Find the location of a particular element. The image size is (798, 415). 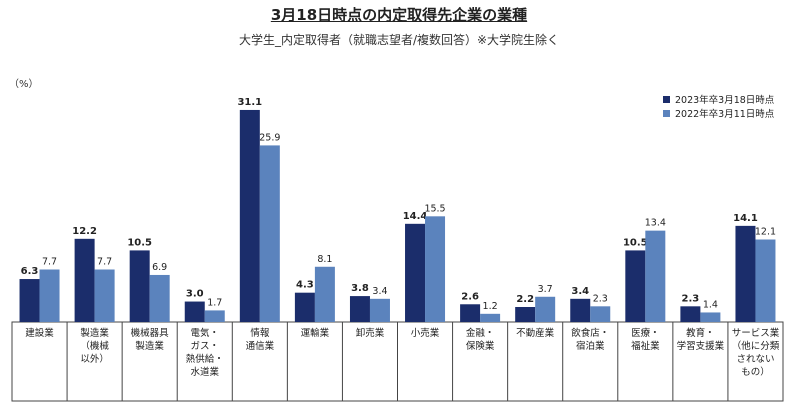

category-label: 教育・ is located at coordinates (700, 333).